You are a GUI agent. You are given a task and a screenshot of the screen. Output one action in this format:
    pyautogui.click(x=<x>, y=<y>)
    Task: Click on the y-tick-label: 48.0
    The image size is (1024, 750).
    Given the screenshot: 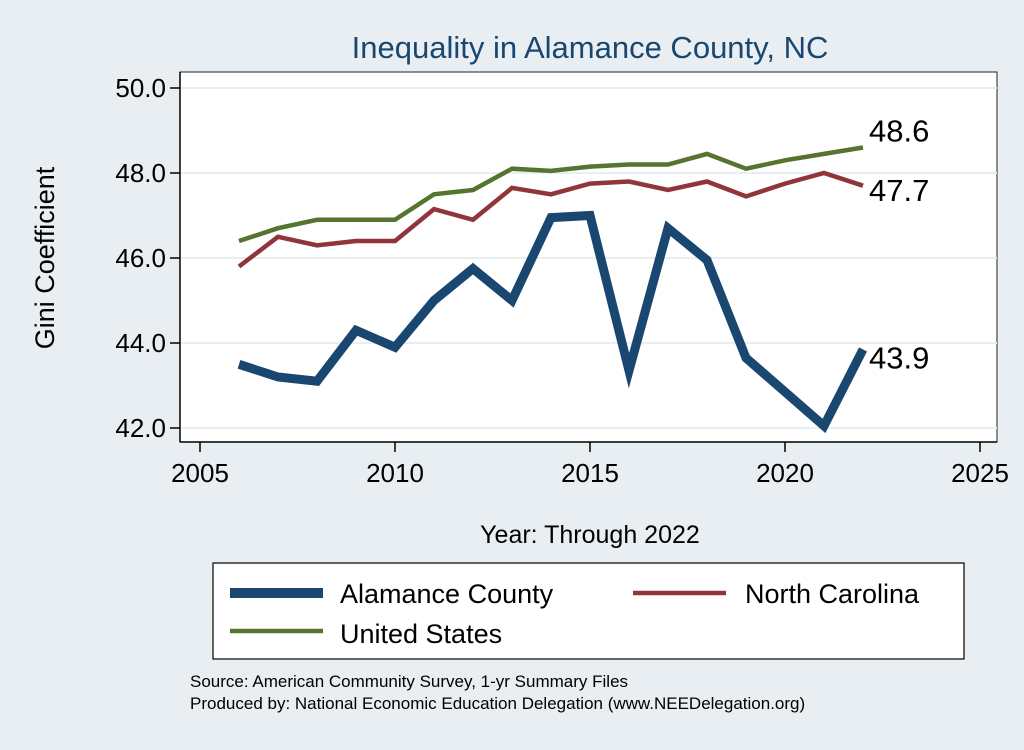 What is the action you would take?
    pyautogui.click(x=140, y=173)
    